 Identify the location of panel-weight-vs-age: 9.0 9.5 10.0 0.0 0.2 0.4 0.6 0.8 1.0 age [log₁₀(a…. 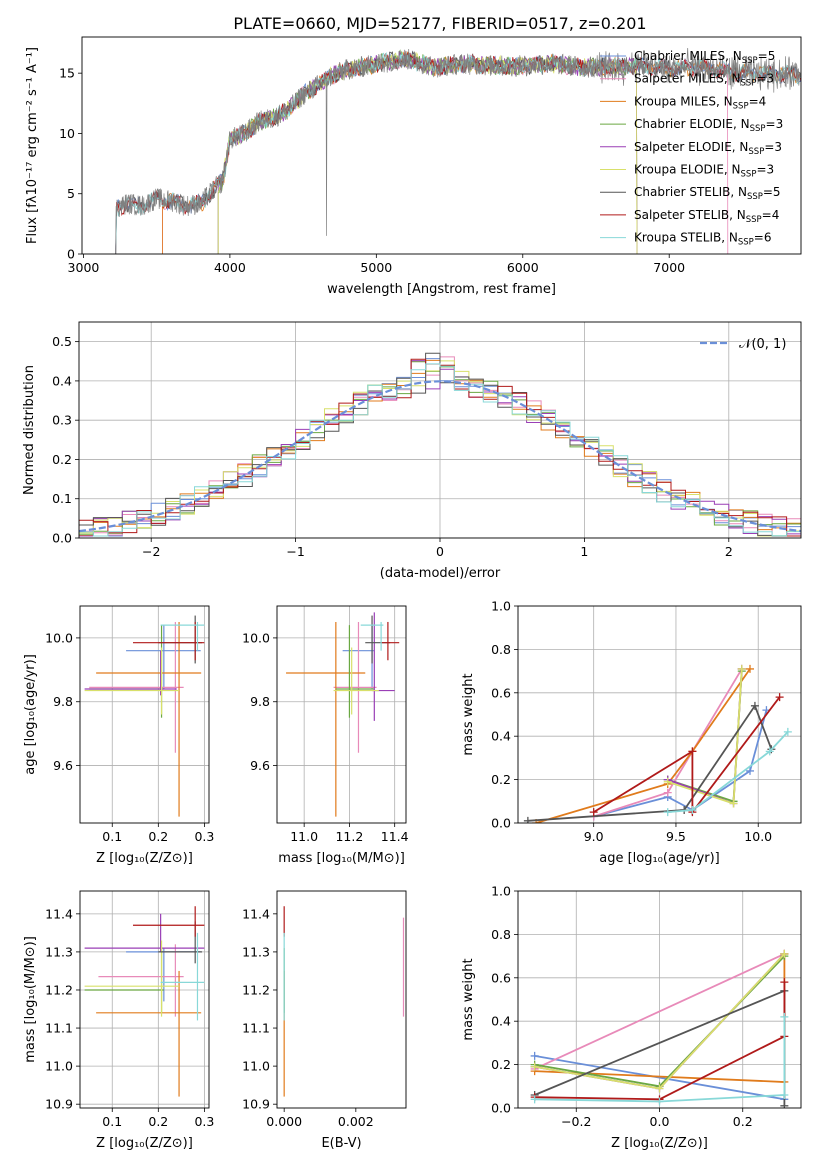
(631, 732).